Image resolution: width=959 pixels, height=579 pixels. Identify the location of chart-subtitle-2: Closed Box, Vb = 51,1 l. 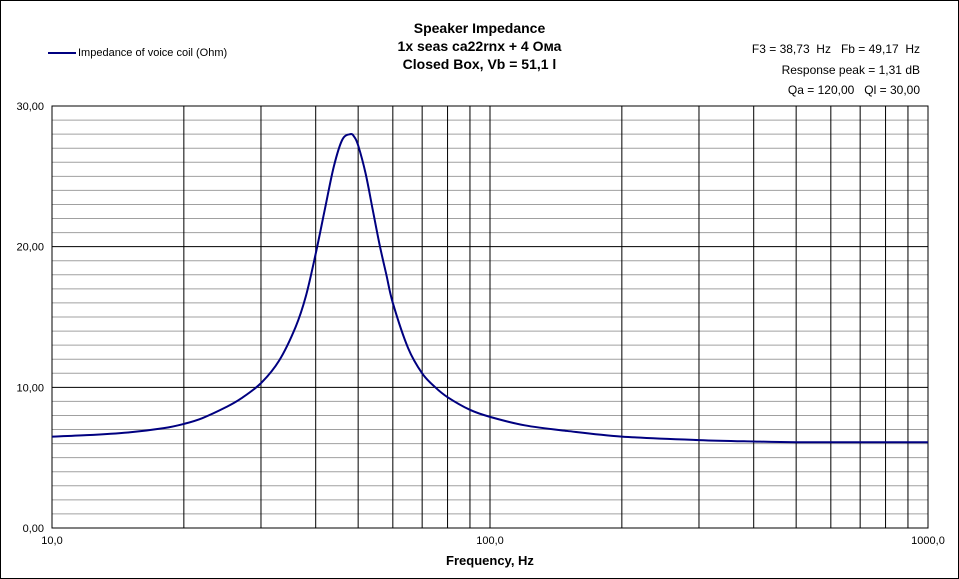
(479, 64).